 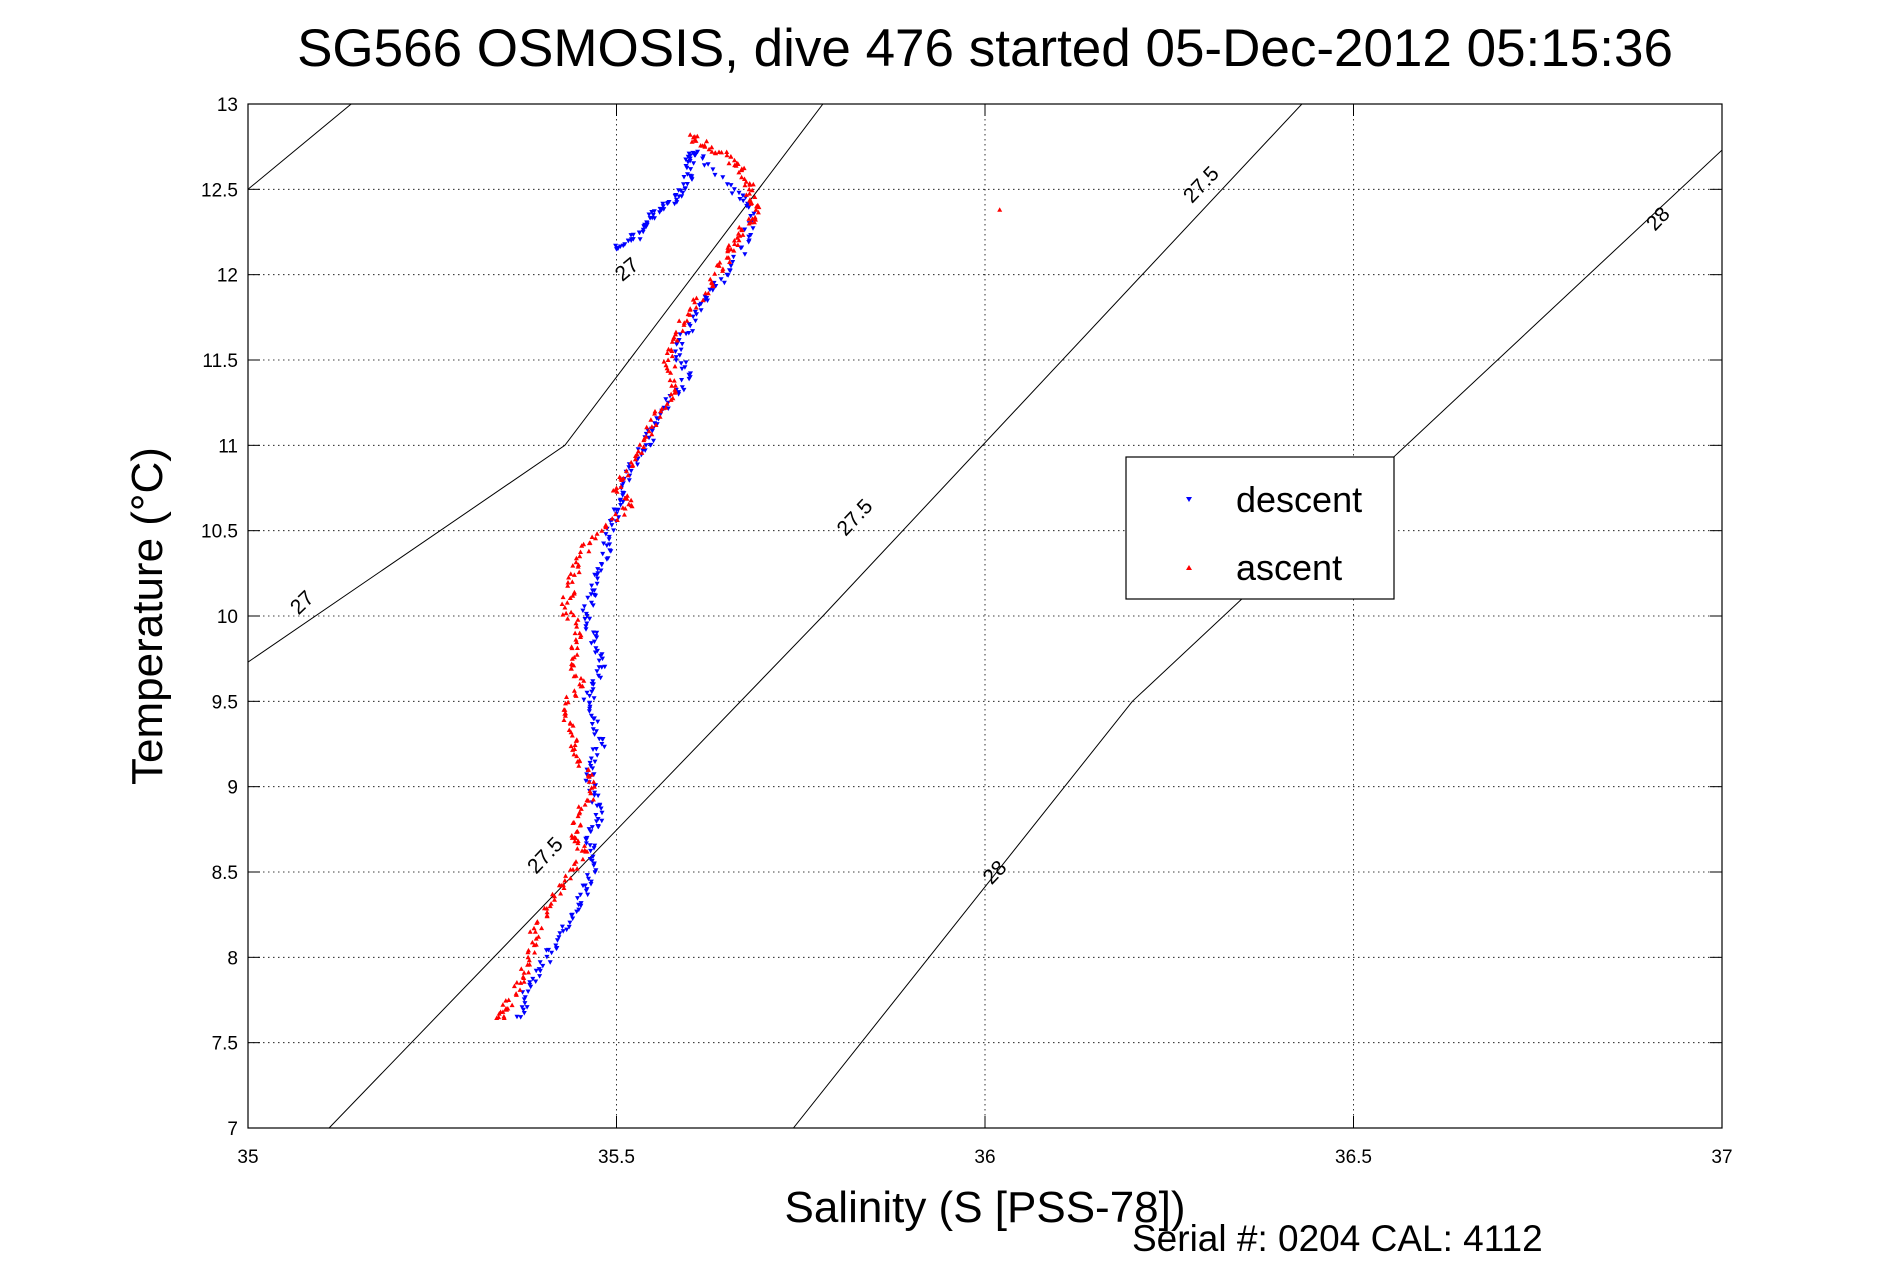 What do you see at coordinates (1289, 567) in the screenshot?
I see `legend-label-ascent: ascent` at bounding box center [1289, 567].